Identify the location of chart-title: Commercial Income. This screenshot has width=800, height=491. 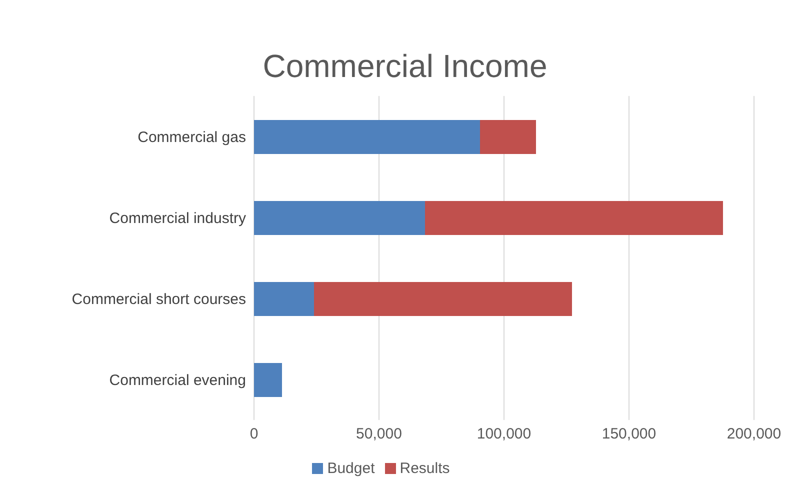
(405, 66).